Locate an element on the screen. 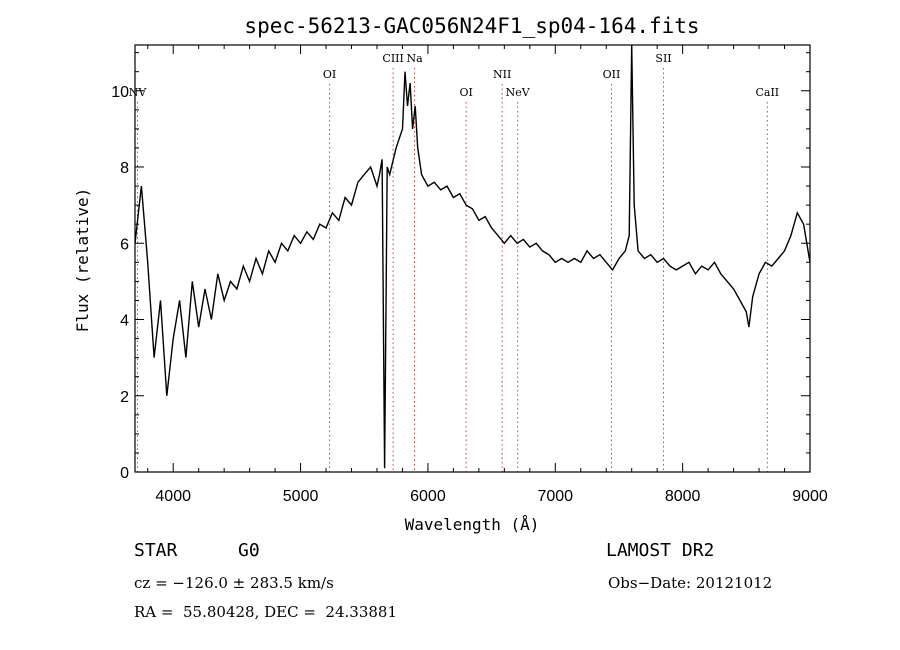 This screenshot has width=900, height=650. x-tick-label: 4000 is located at coordinates (173, 496).